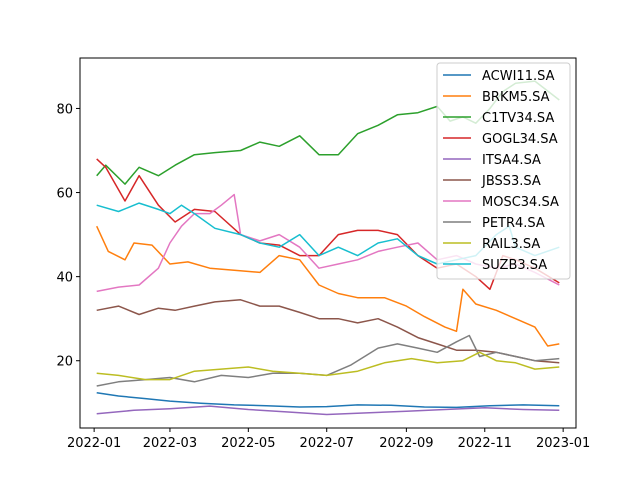  What do you see at coordinates (518, 118) in the screenshot?
I see `legend-label: C1TV34.SA` at bounding box center [518, 118].